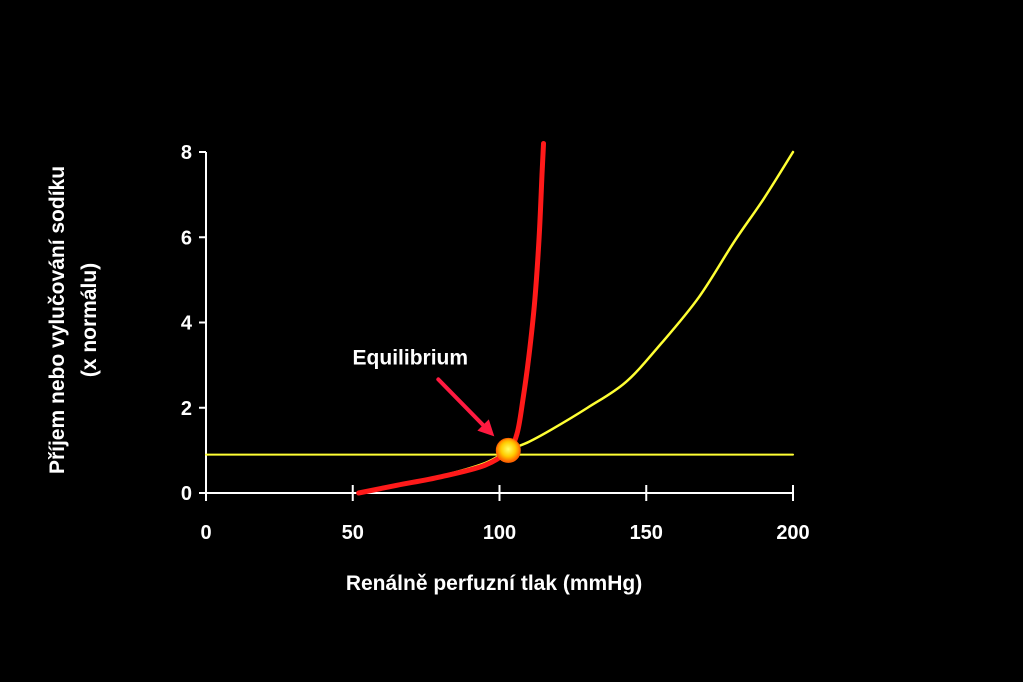 Image resolution: width=1023 pixels, height=682 pixels. What do you see at coordinates (57, 320) in the screenshot?
I see `y-axis-title-line-1: Příjem nebo vylučování sodíku` at bounding box center [57, 320].